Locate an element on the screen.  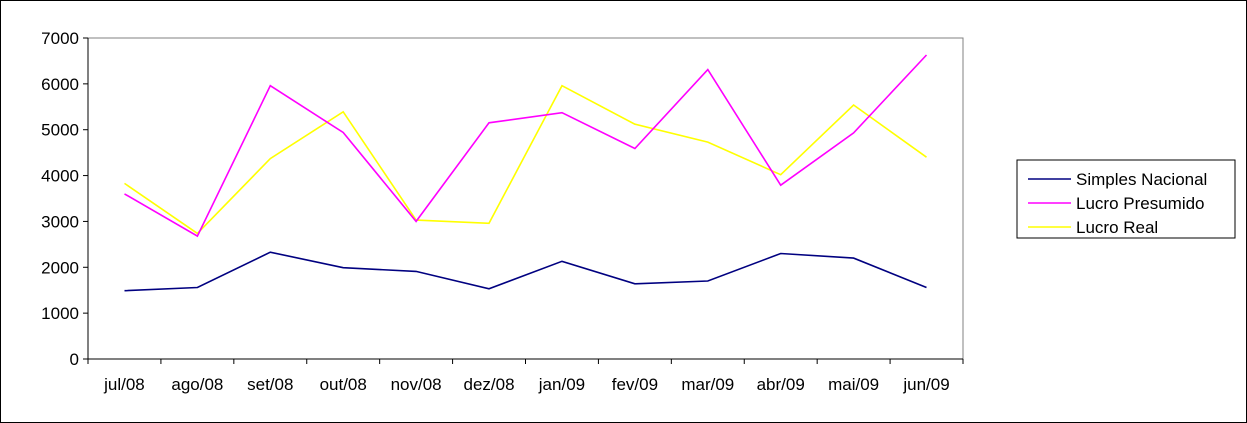
y-tick-label: 0 is located at coordinates (74, 359).